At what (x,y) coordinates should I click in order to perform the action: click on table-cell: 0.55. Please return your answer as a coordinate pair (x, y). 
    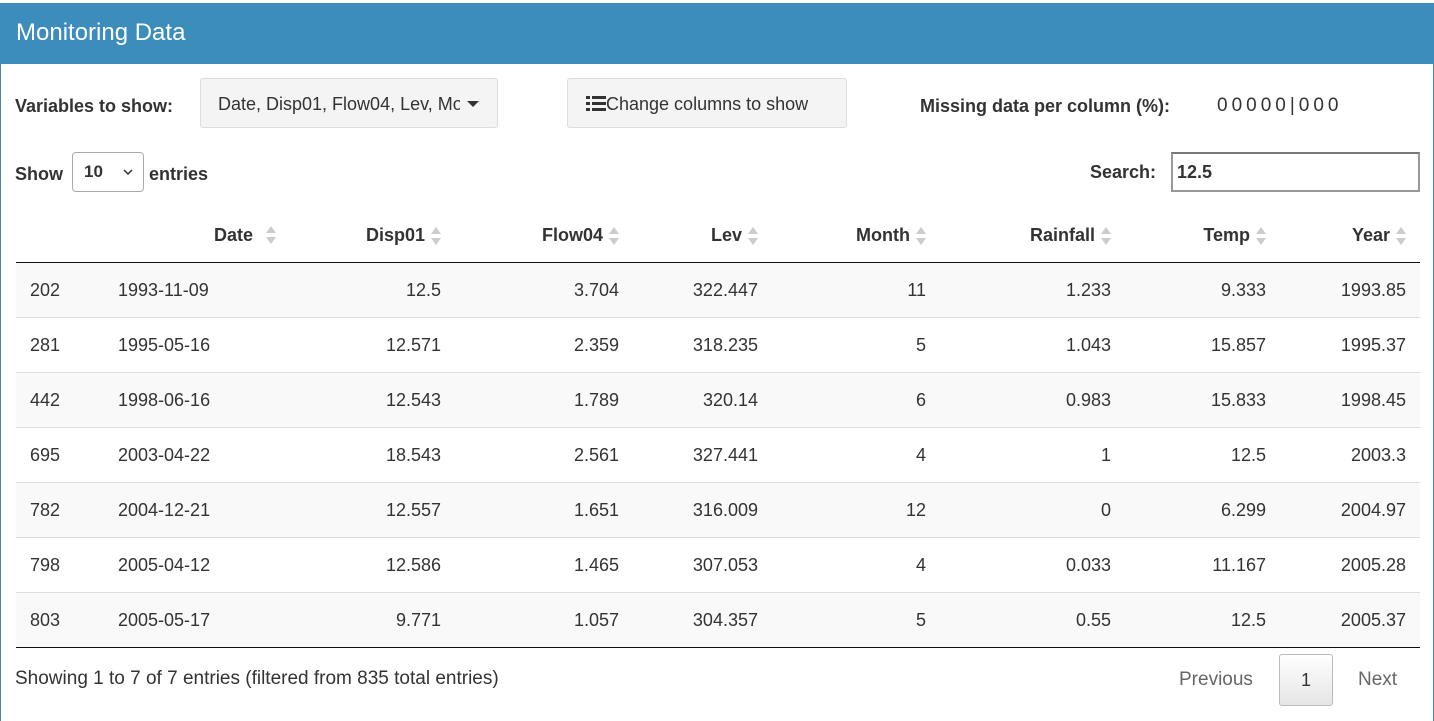
    Looking at the image, I should click on (1032, 620).